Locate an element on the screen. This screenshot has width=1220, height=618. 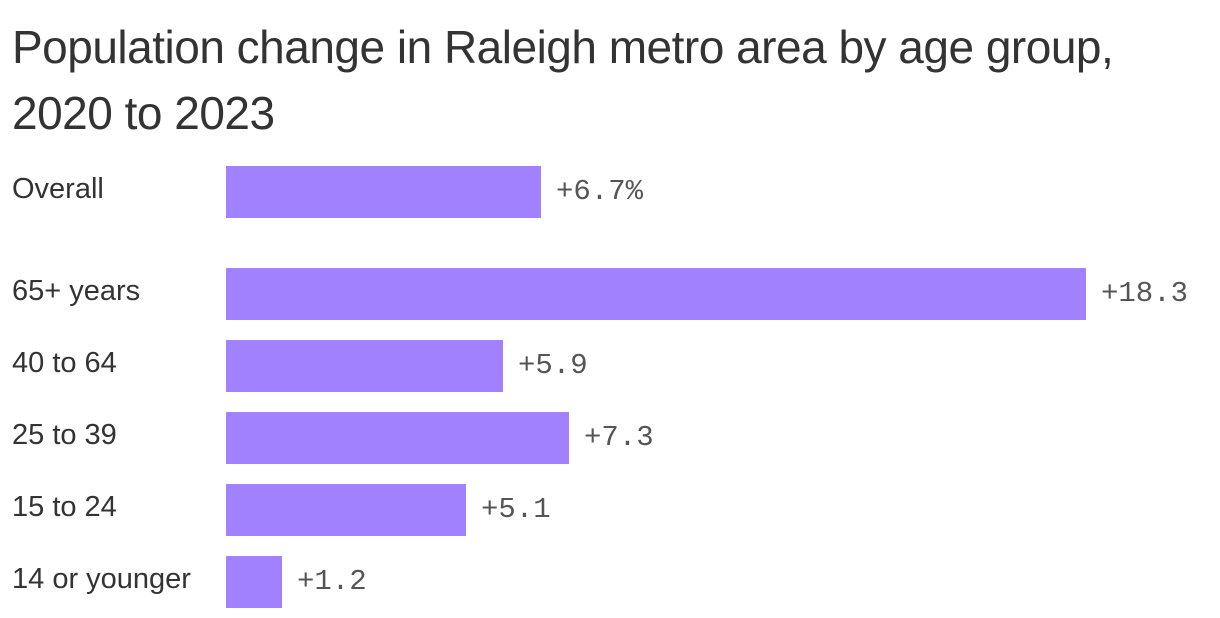
category-label: 65+ years is located at coordinates (76, 291).